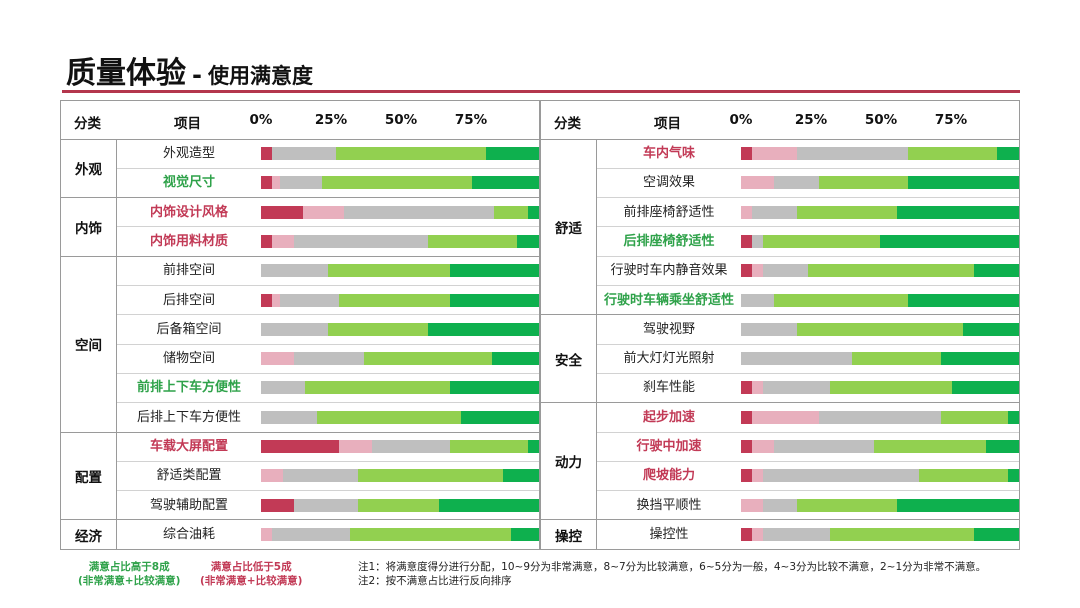 This screenshot has width=1080, height=608. What do you see at coordinates (808, 153) in the screenshot?
I see `chart-row: 车内气味` at bounding box center [808, 153].